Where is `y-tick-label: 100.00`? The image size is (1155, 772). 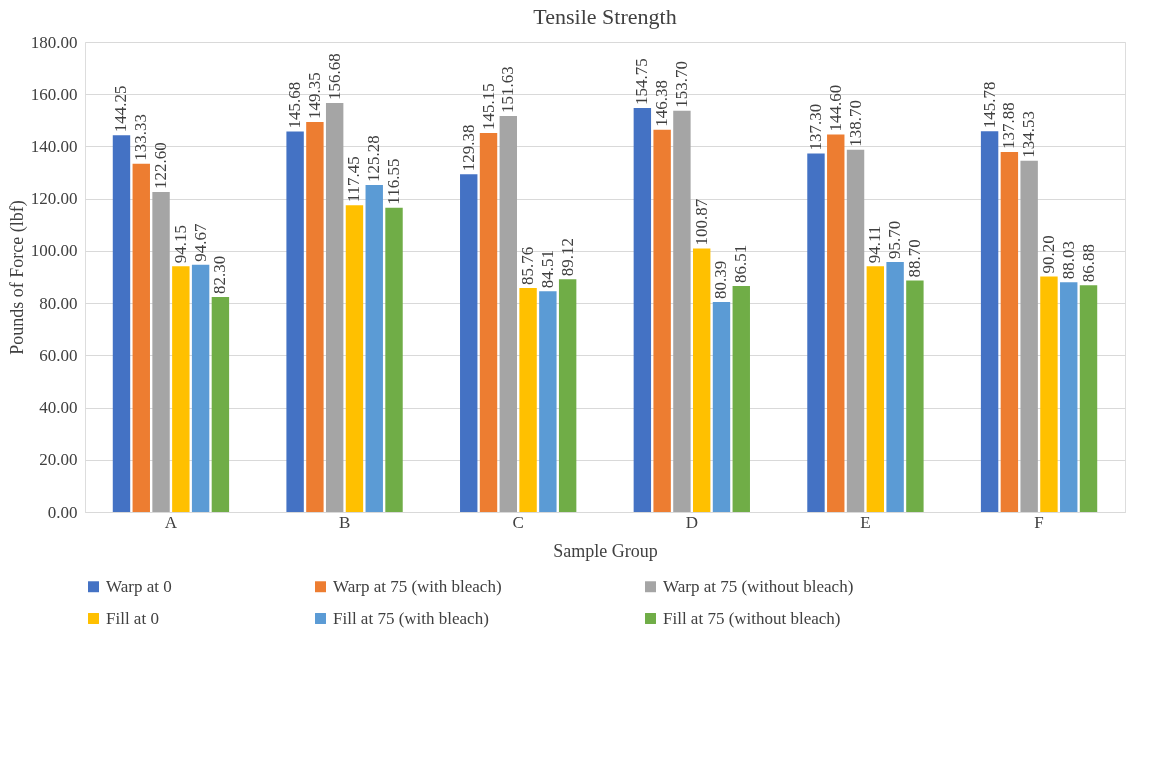
y-tick-label: 100.00 is located at coordinates (54, 251).